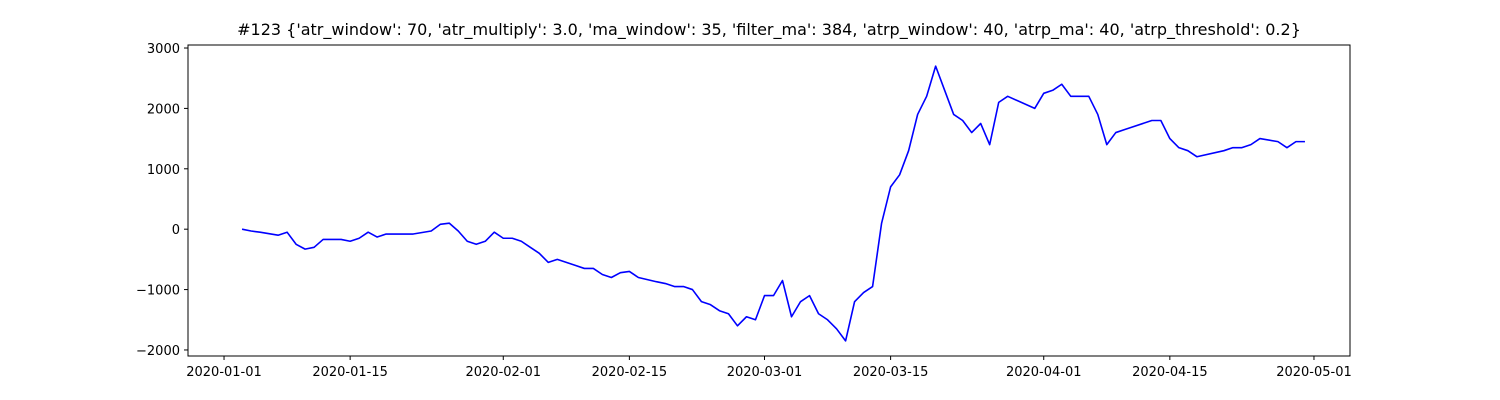  Describe the element at coordinates (350, 372) in the screenshot. I see `x-tick-label: 2020-01-15` at that location.